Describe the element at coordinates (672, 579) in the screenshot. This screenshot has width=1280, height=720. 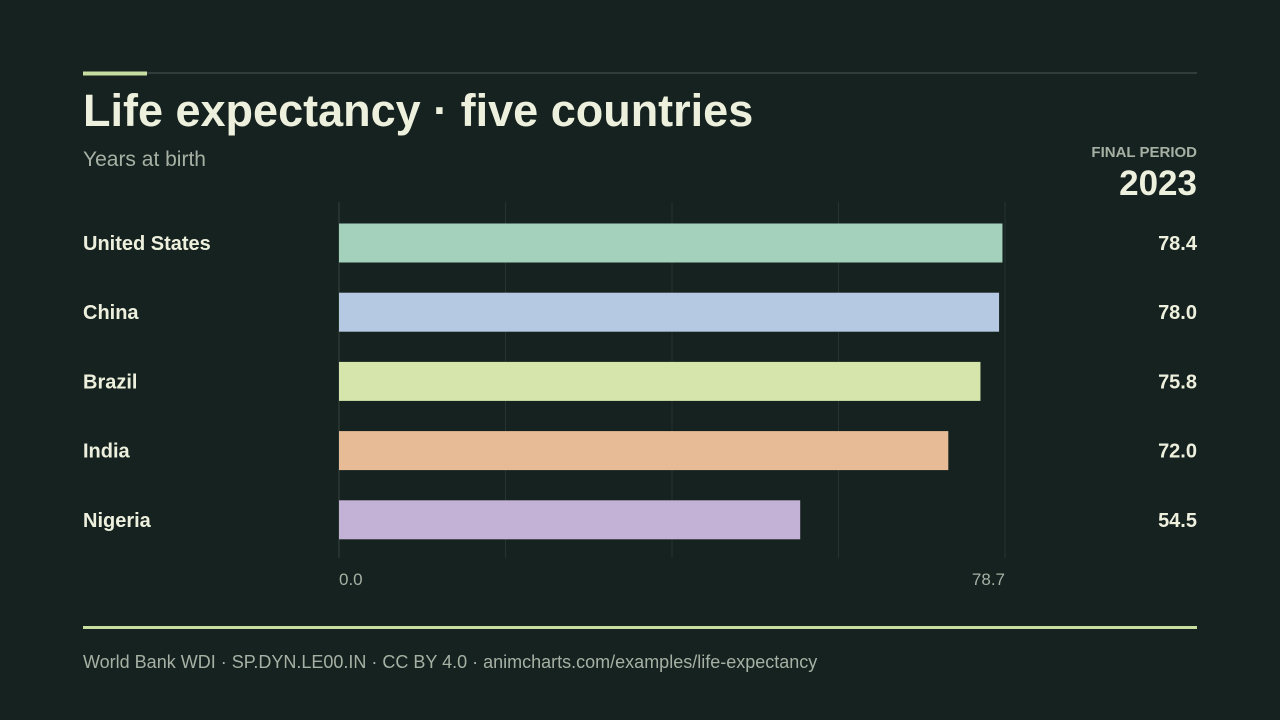
I see `x-axis-ticks: 0.0 78.7` at that location.